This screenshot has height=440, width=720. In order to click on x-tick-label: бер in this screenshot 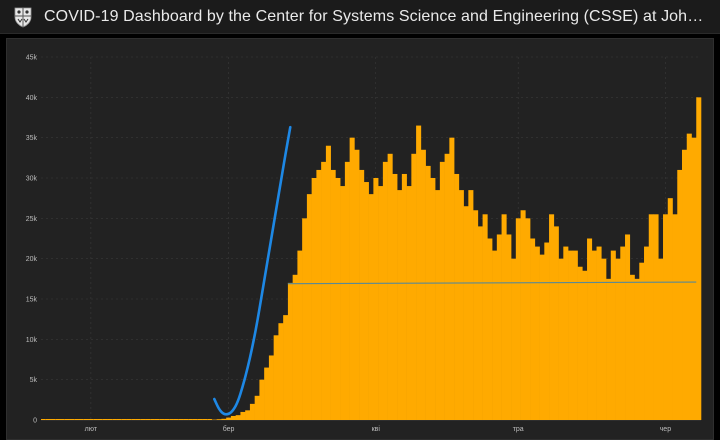, I will do `click(229, 429)`.